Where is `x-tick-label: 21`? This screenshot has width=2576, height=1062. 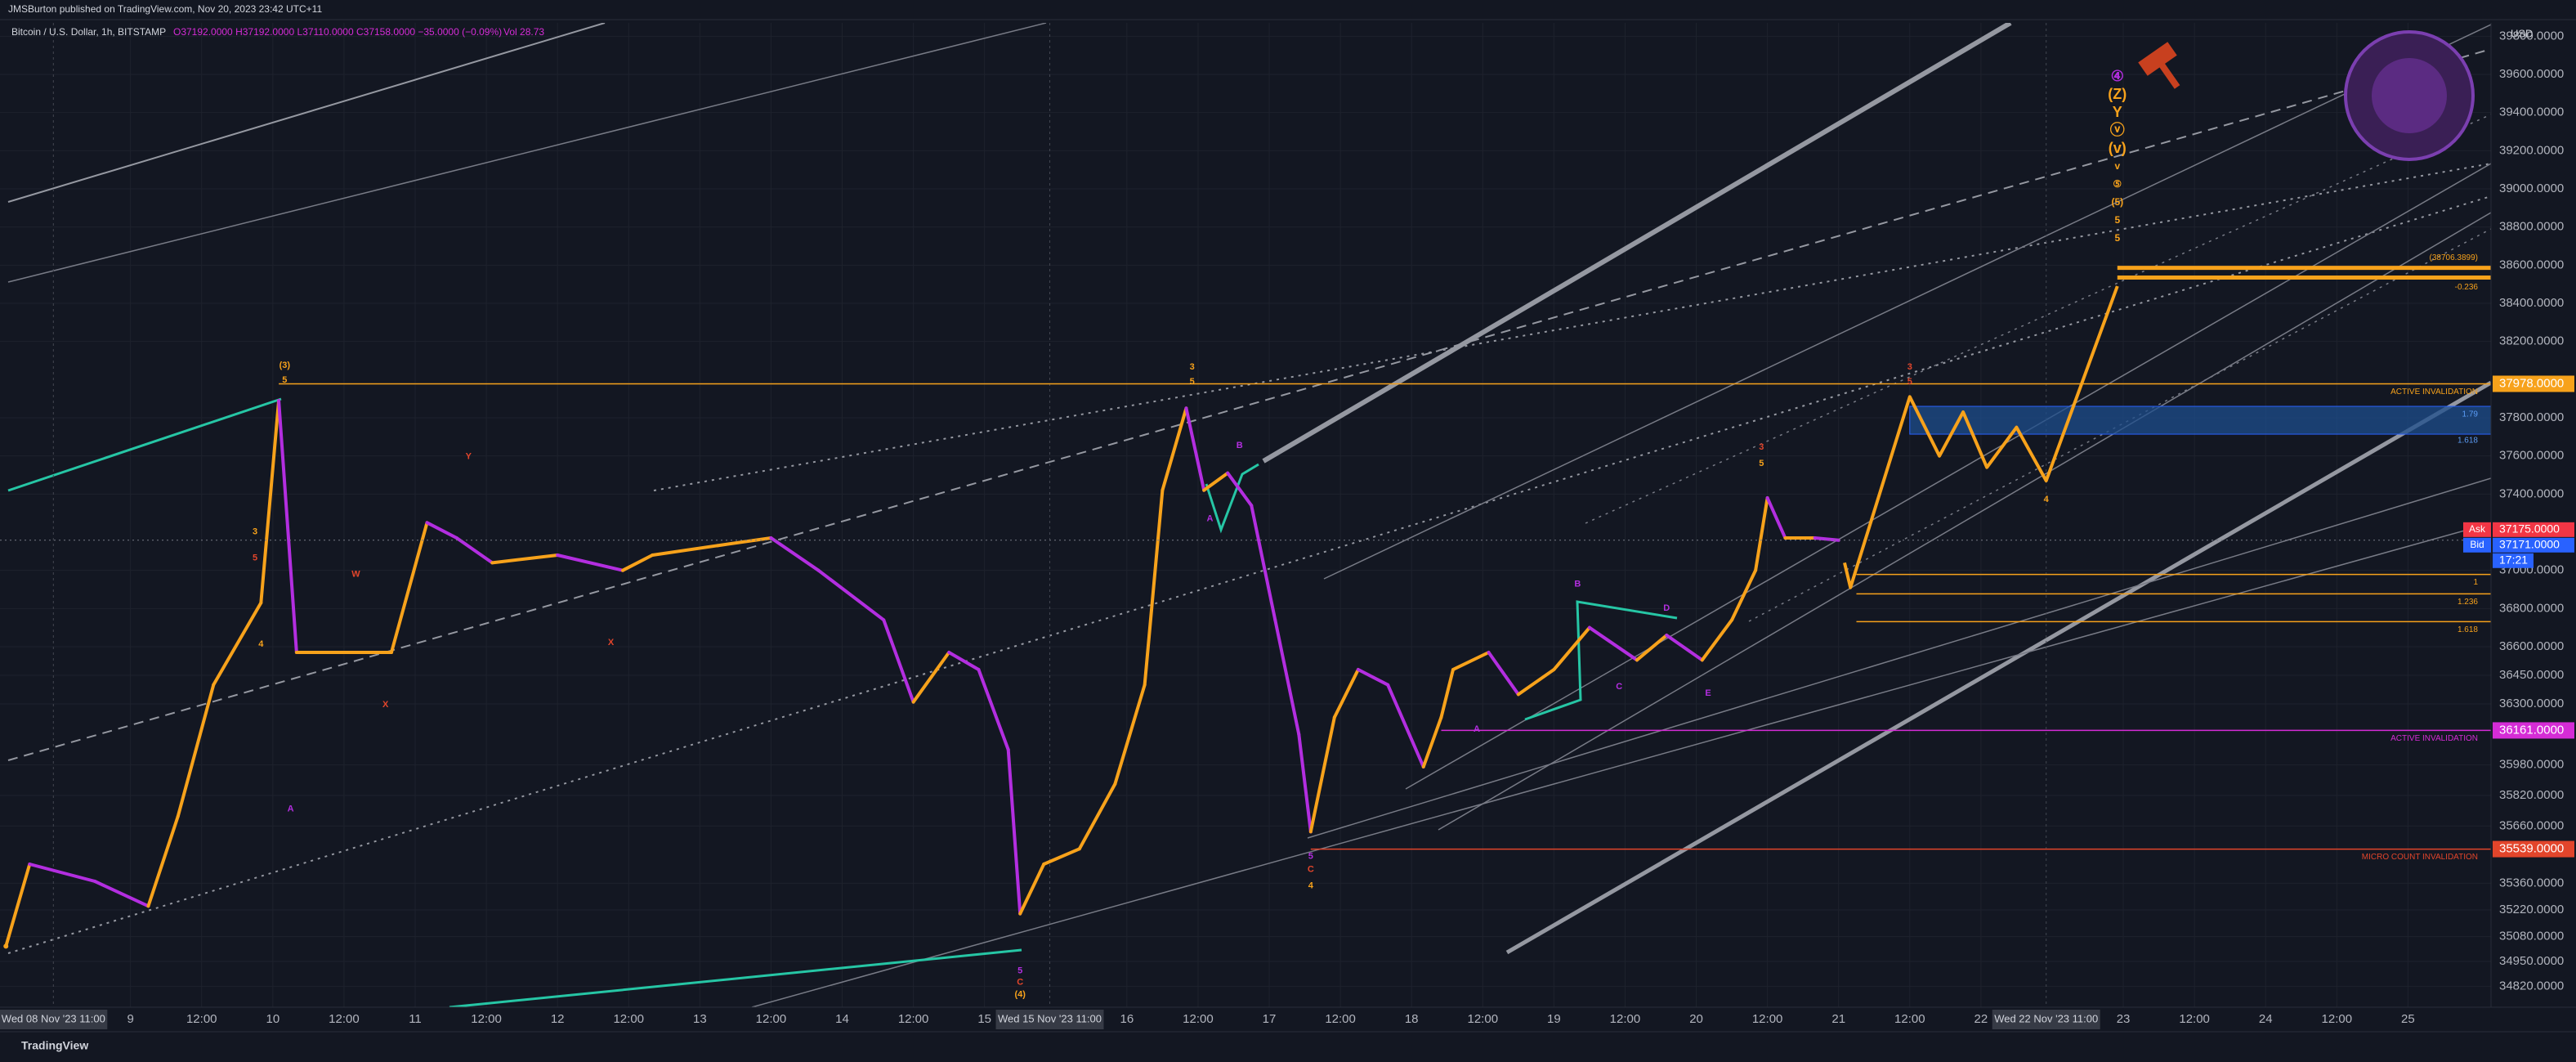
x-tick-label: 21 is located at coordinates (1838, 1019).